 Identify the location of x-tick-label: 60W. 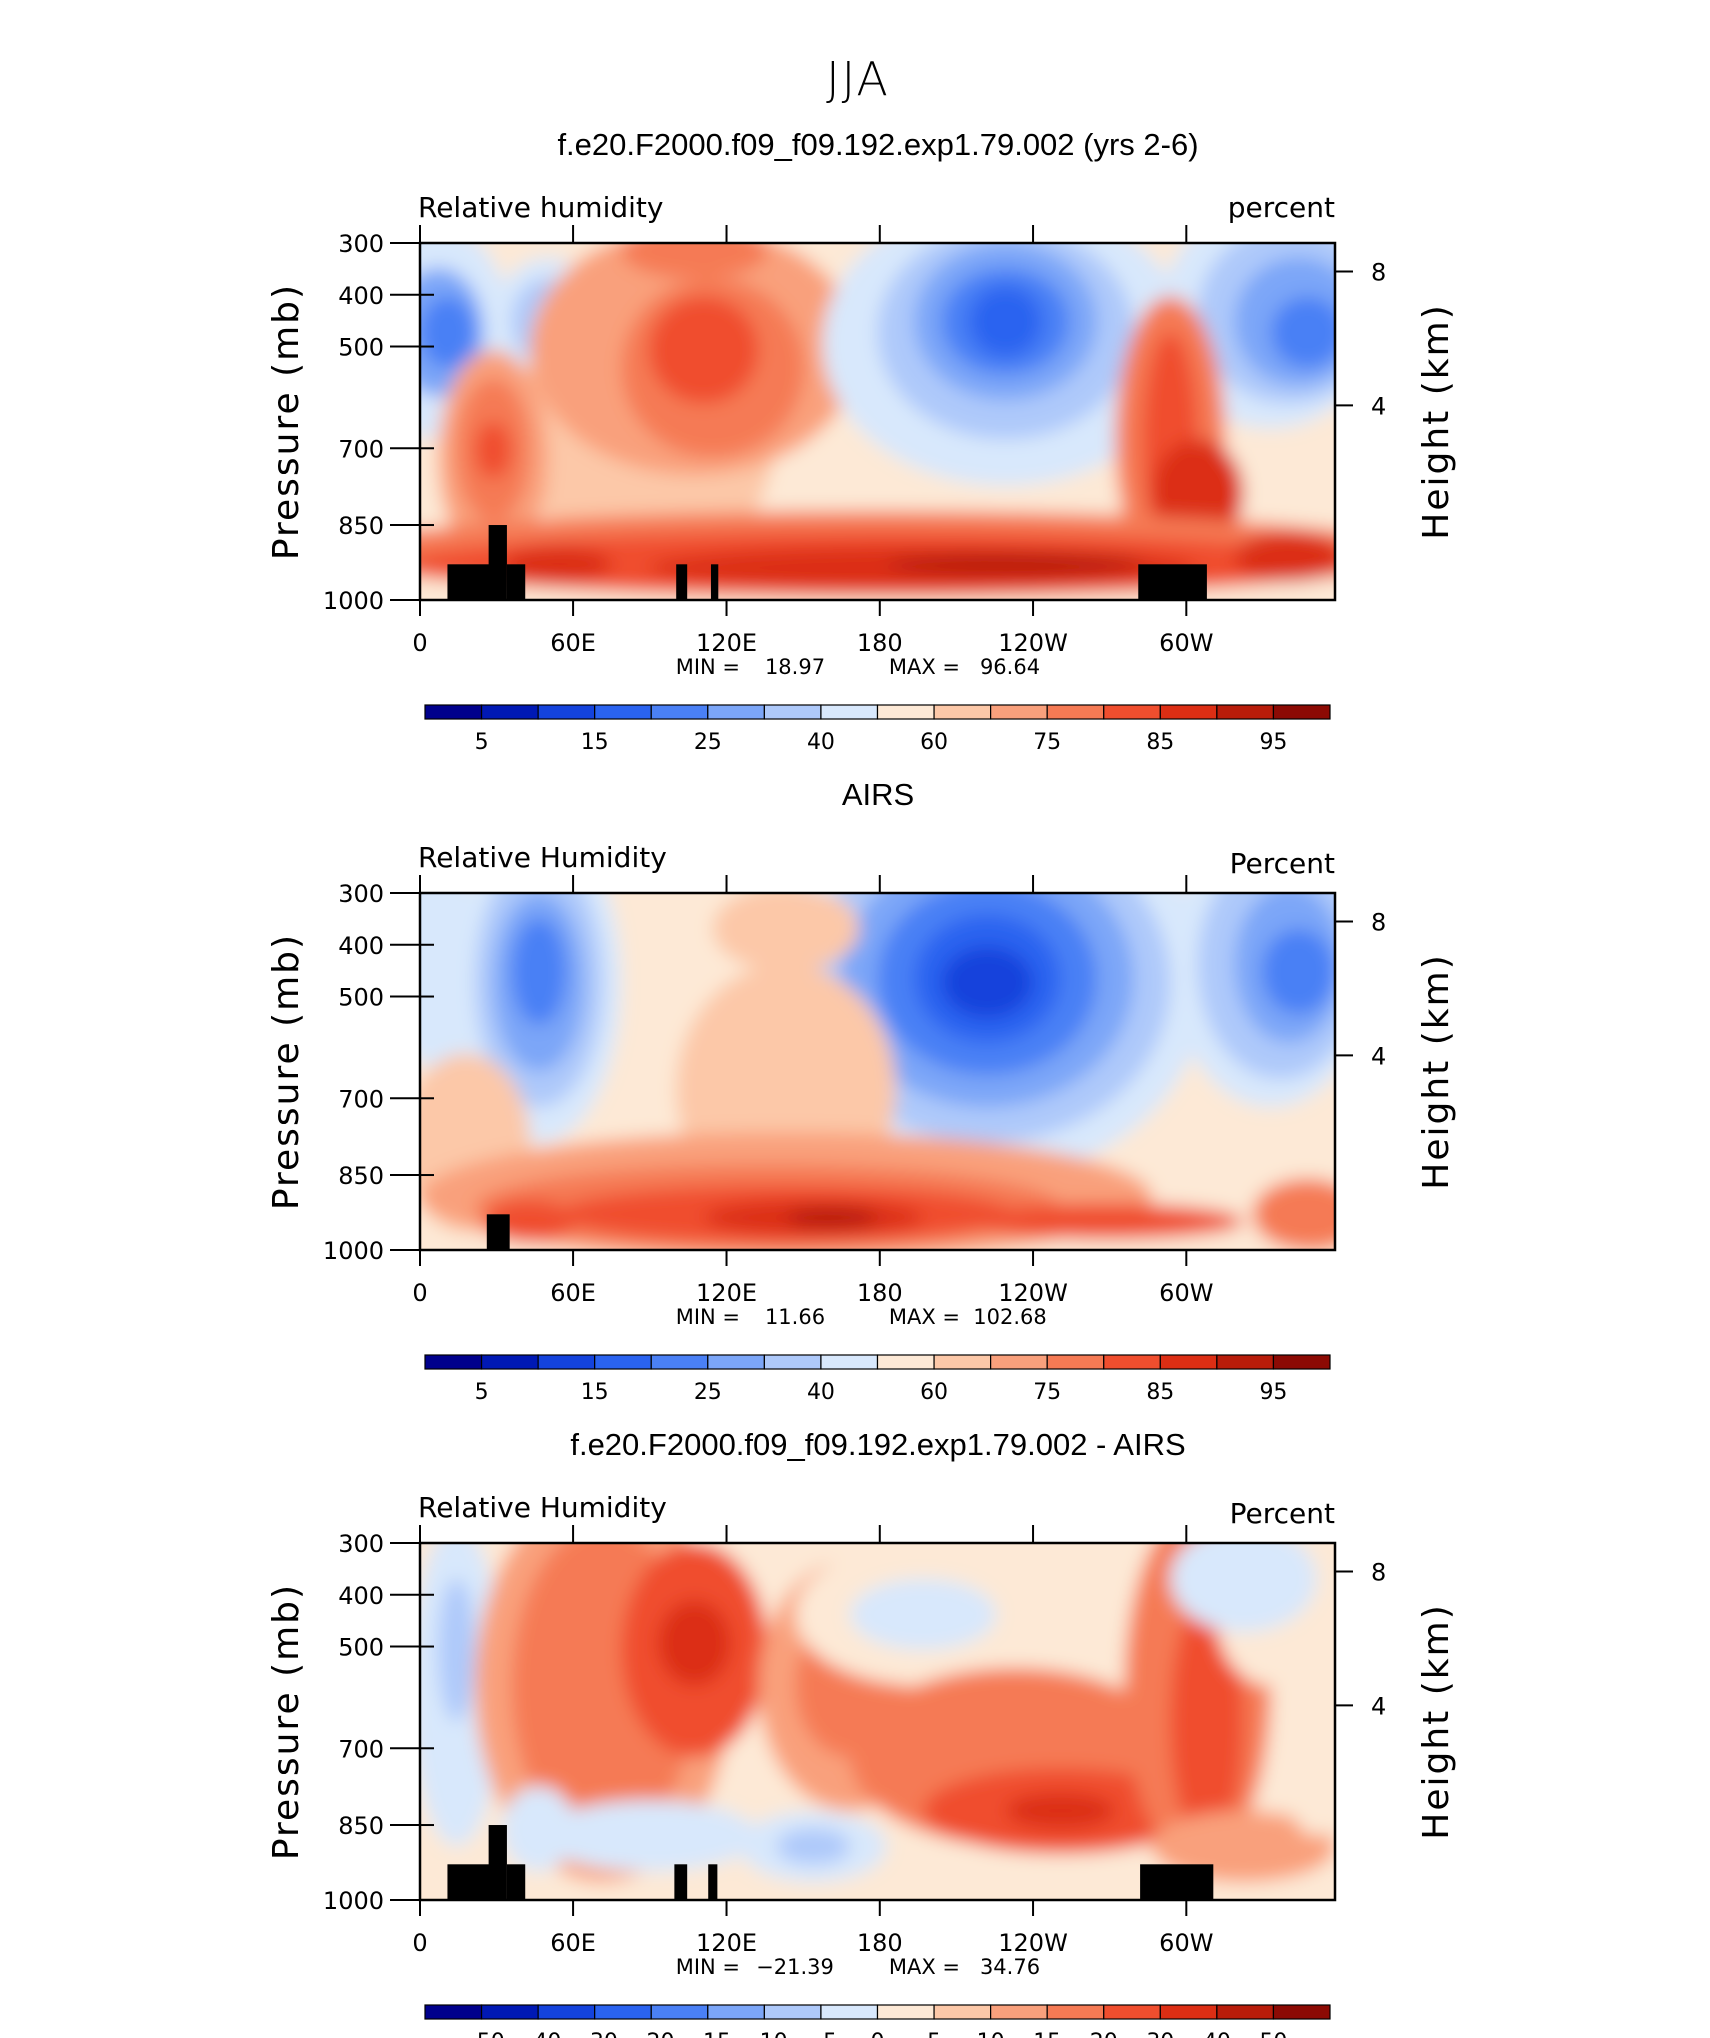
(1186, 1293).